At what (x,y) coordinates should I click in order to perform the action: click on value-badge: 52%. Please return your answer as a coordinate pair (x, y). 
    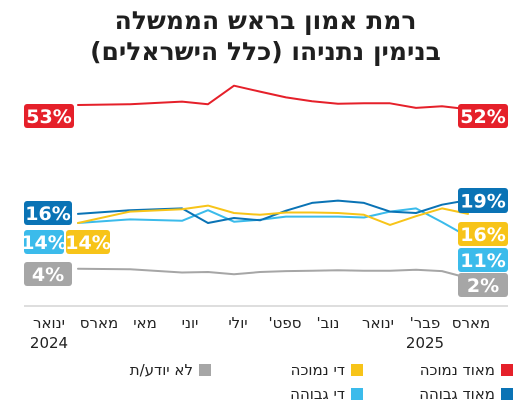
    Looking at the image, I should click on (483, 116).